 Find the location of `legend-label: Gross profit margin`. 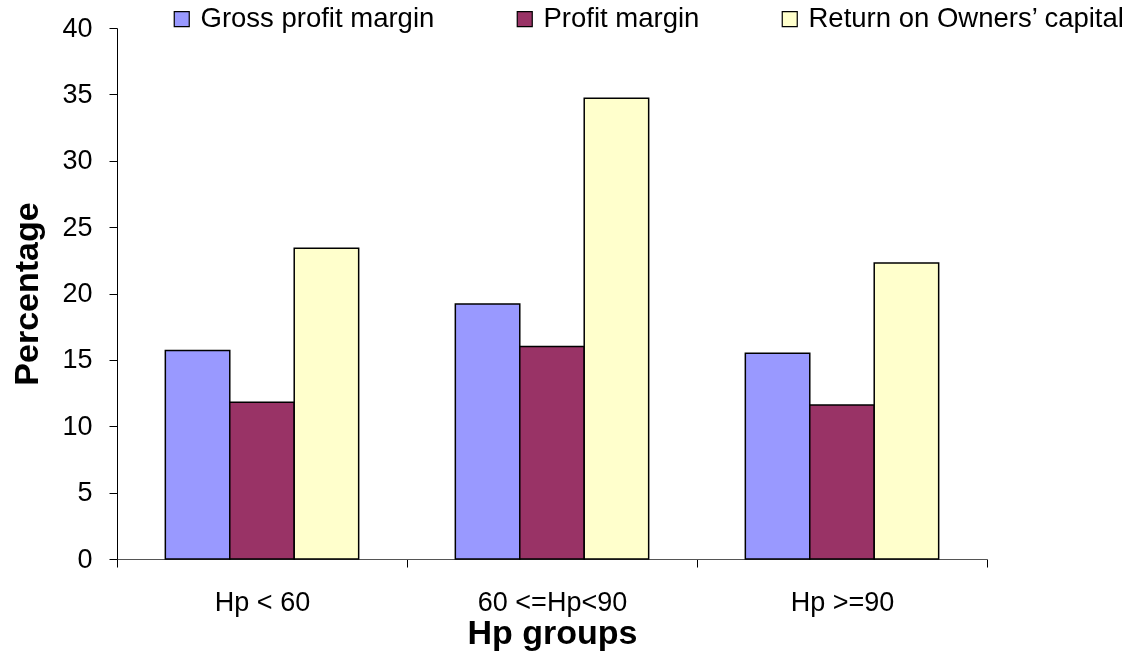

legend-label: Gross profit margin is located at coordinates (317, 18).